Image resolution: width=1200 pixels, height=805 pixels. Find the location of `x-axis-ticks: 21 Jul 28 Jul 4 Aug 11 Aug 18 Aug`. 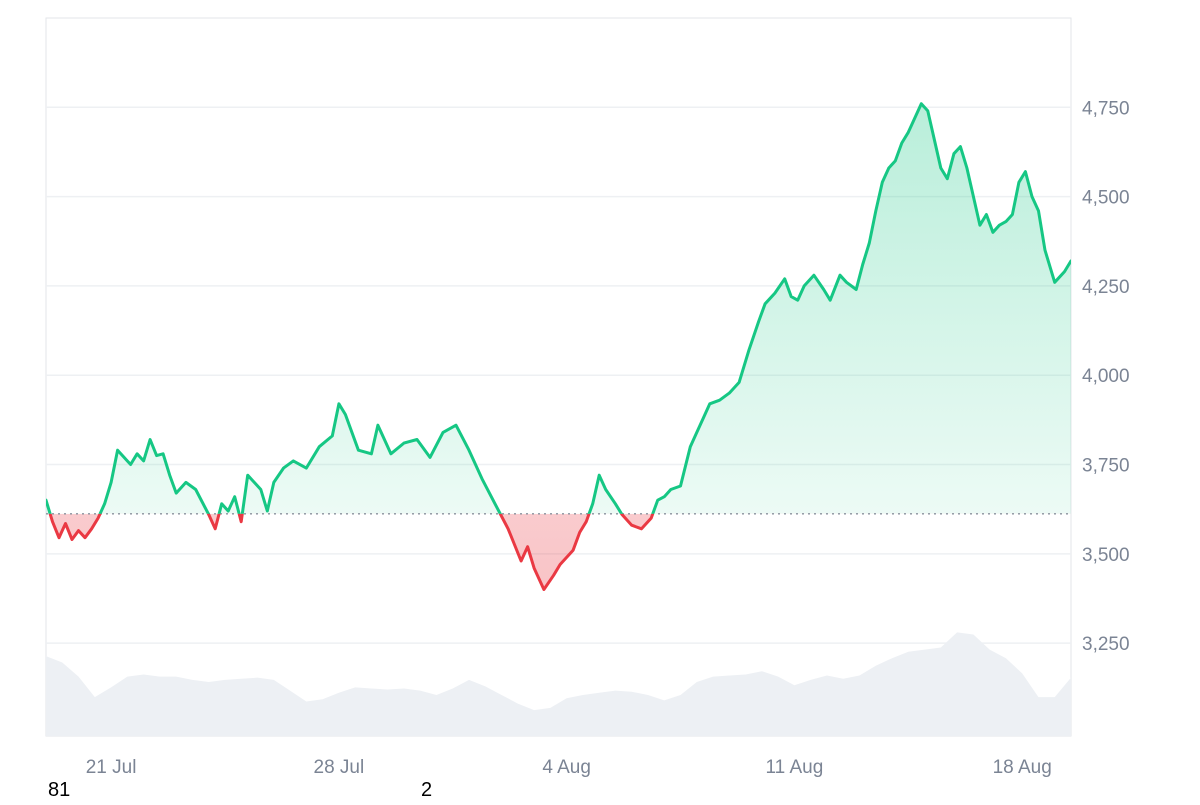

x-axis-ticks: 21 Jul 28 Jul 4 Aug 11 Aug 18 Aug is located at coordinates (569, 767).